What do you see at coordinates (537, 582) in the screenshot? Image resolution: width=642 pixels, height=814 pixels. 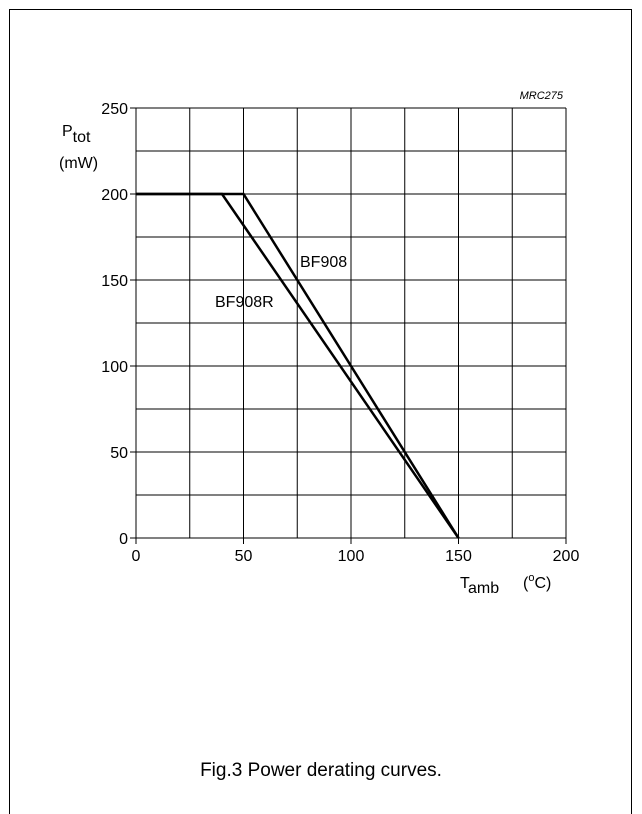 I see `x-axis-unit: (oC)` at bounding box center [537, 582].